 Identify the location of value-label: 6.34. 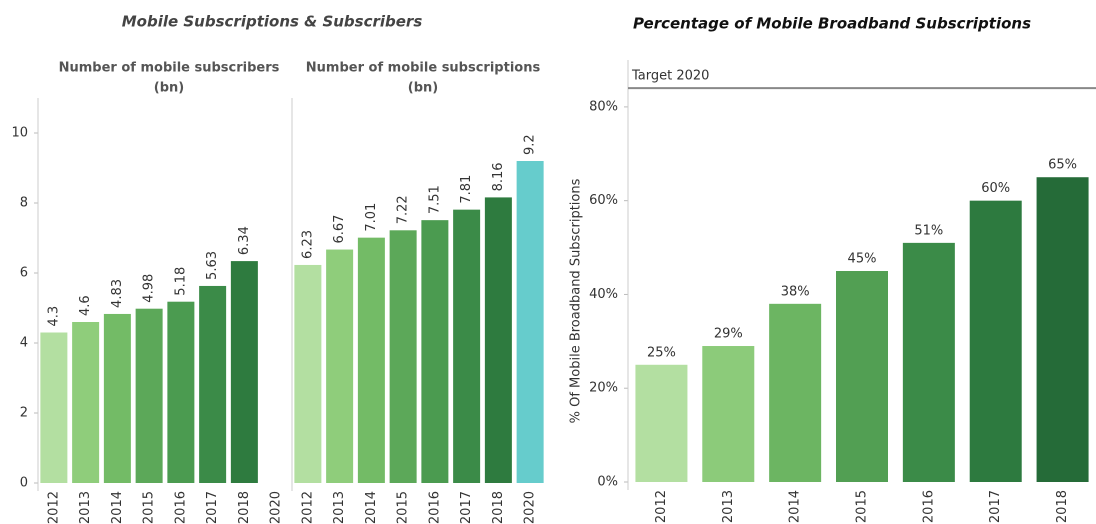
(244, 240).